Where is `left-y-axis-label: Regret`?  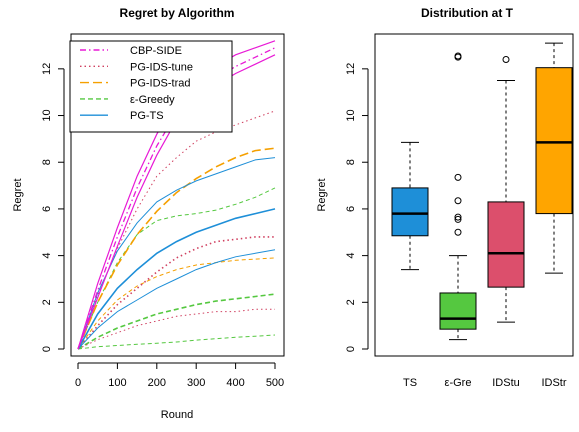 left-y-axis-label: Regret is located at coordinates (18, 194).